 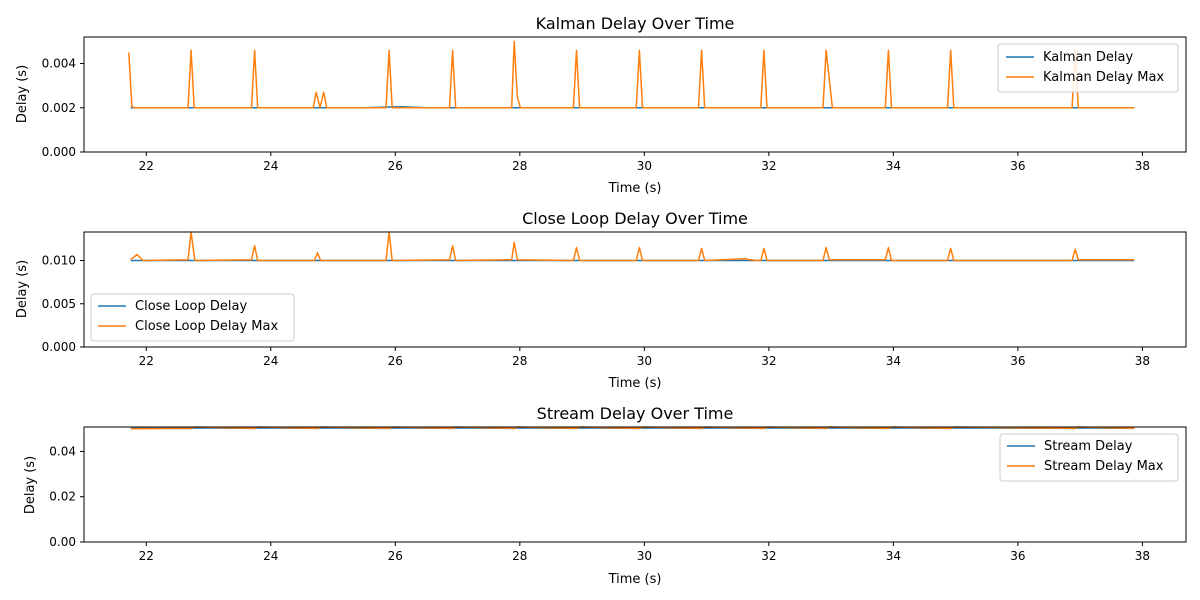 What do you see at coordinates (62, 451) in the screenshot?
I see `y-tick-label: 0.04` at bounding box center [62, 451].